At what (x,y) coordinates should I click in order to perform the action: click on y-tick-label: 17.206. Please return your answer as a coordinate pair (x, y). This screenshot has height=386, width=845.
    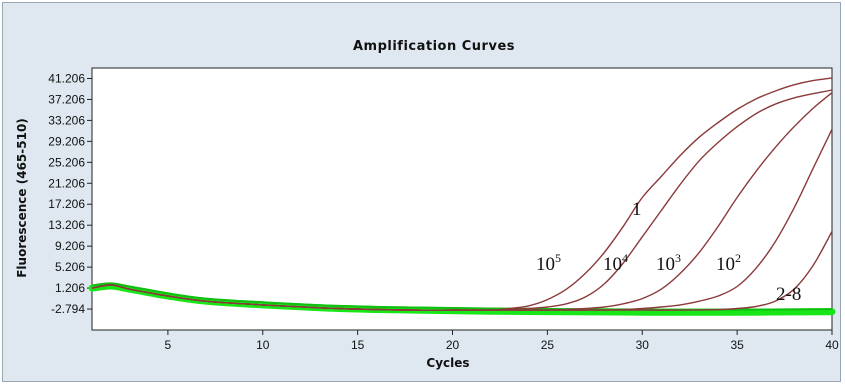
    Looking at the image, I should click on (66, 204).